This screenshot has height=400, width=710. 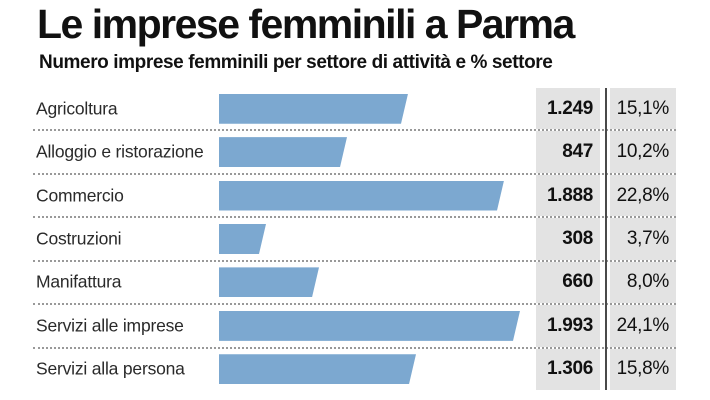 I want to click on value-cell: 660, so click(x=568, y=282).